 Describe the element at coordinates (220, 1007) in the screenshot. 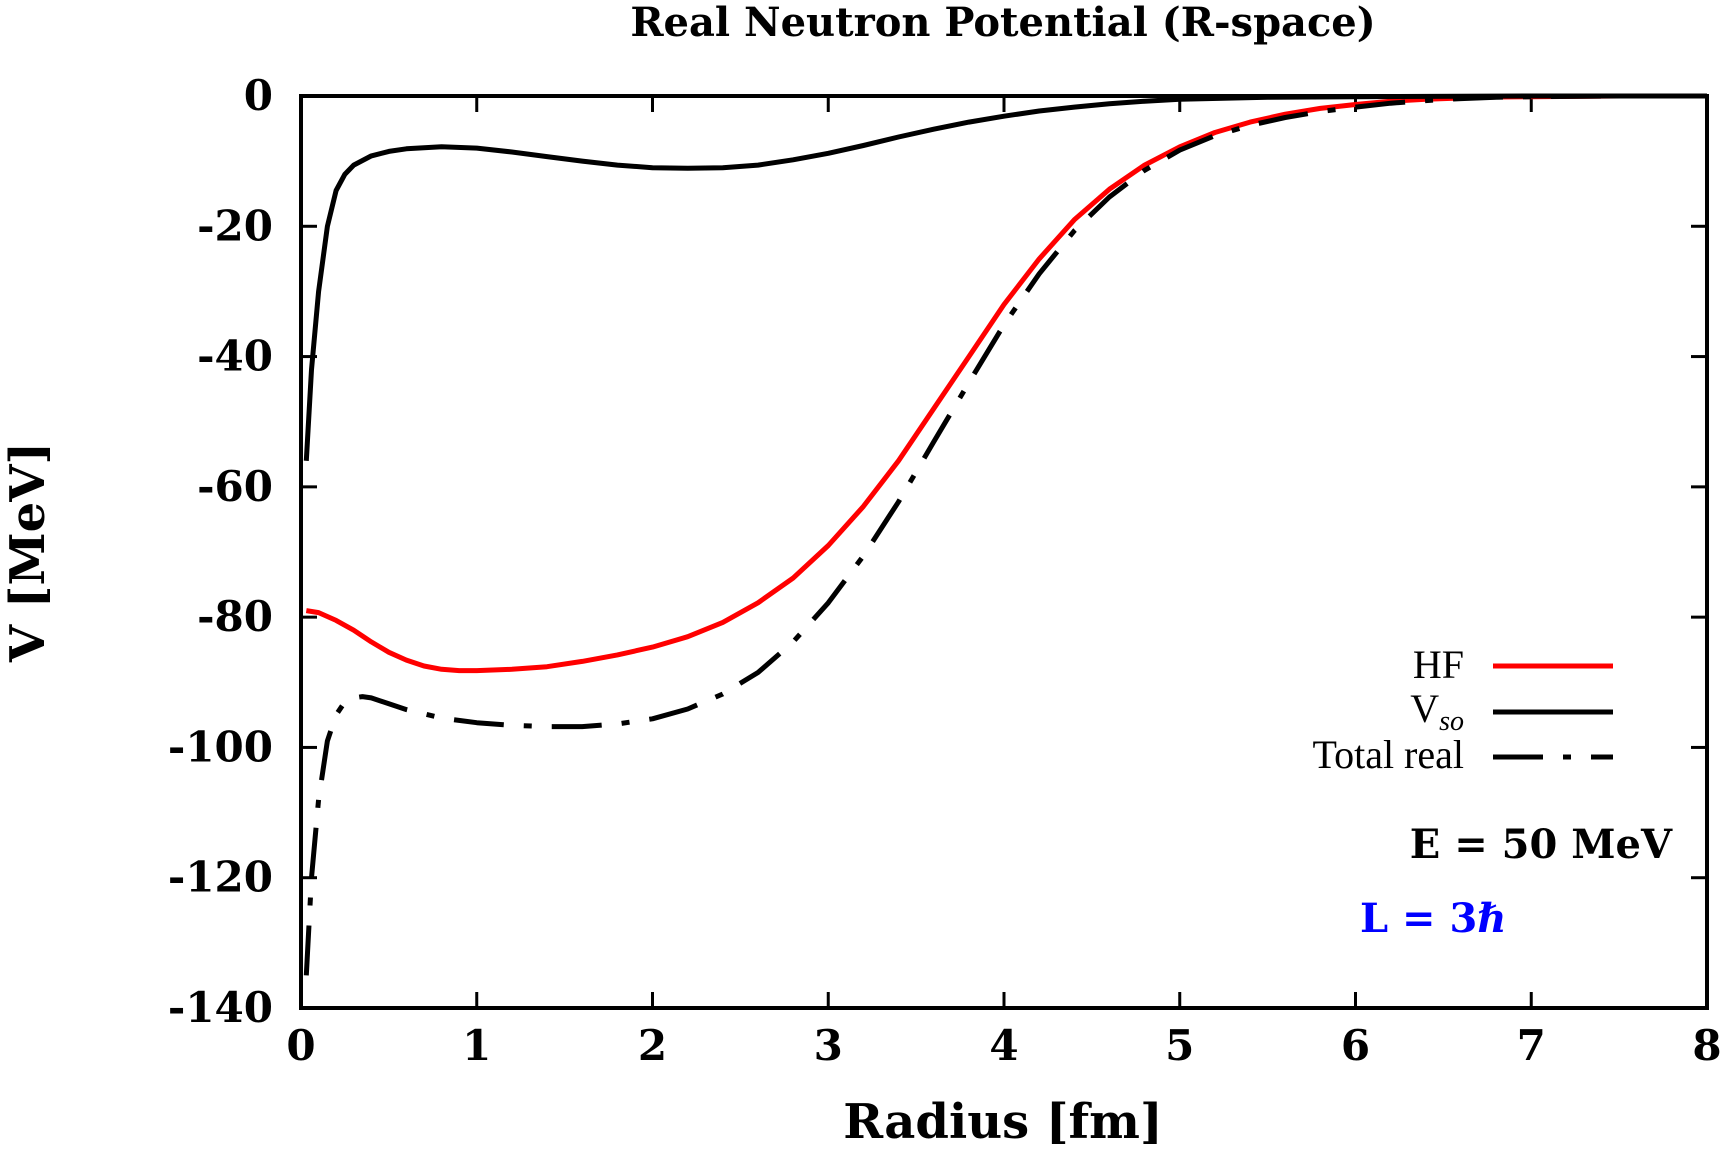

I see `y-tick-label: -140` at that location.